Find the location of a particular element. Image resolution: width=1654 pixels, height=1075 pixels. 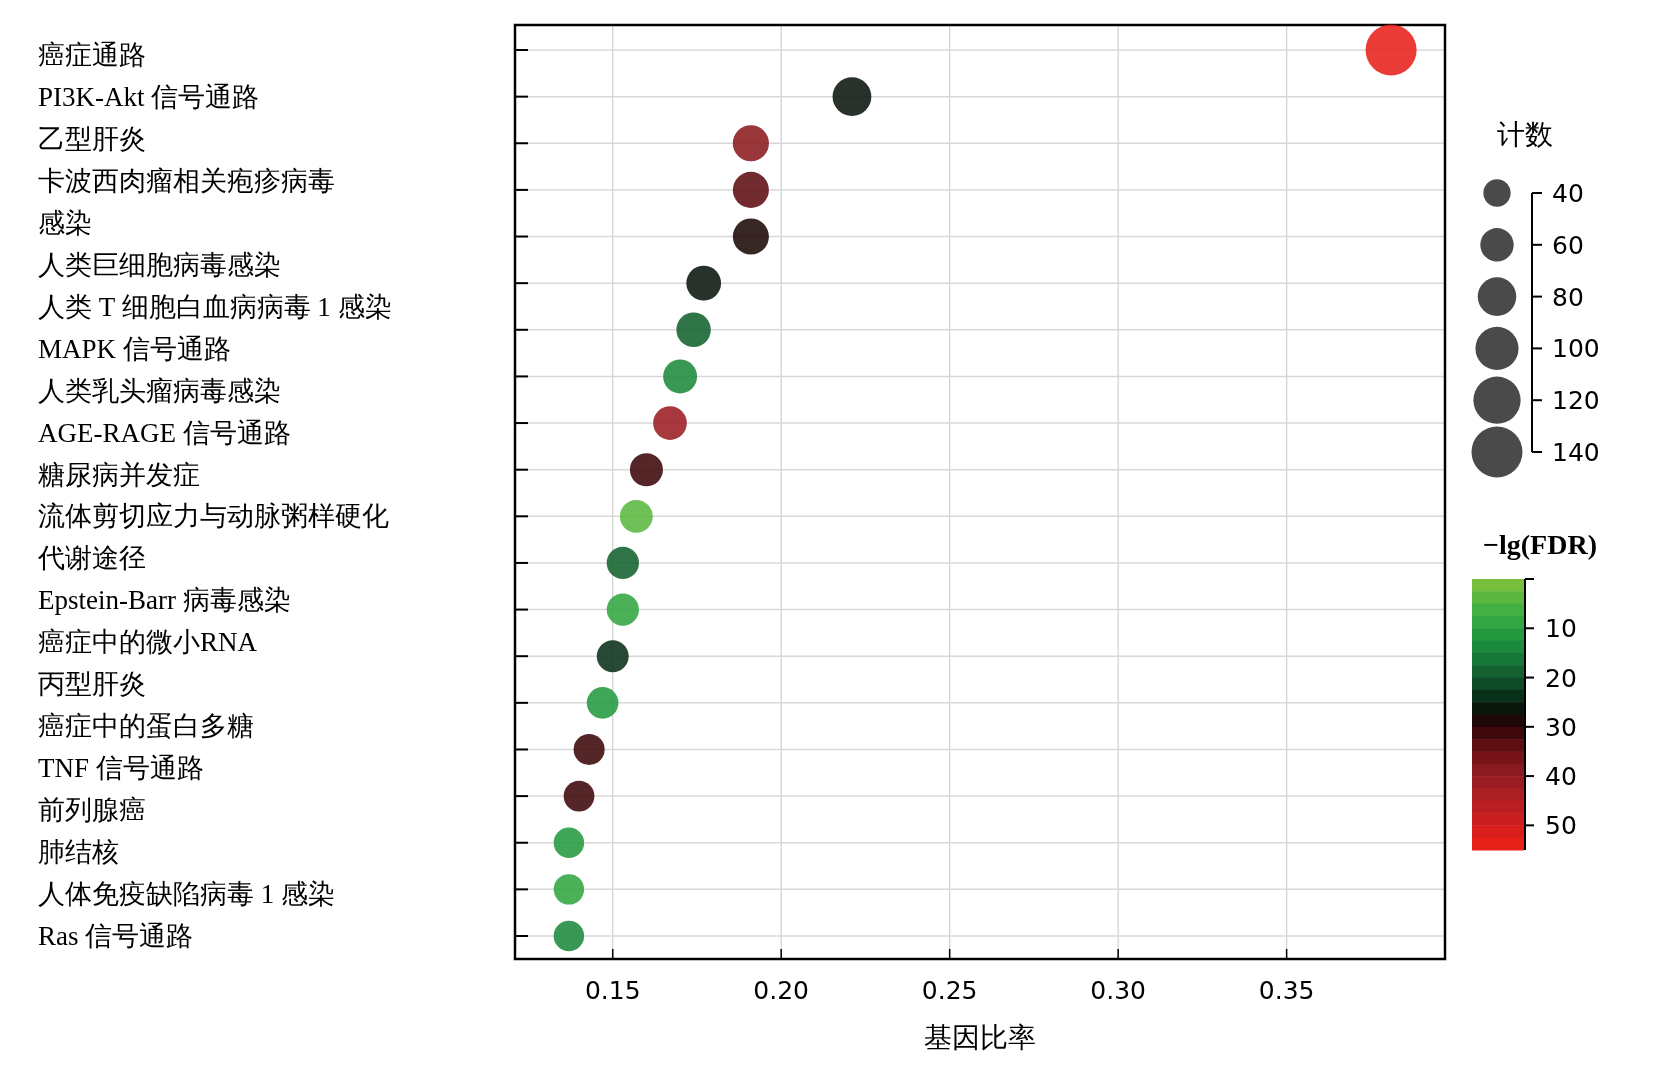

text: 人体免疫缺陷病毒 1 感染 is located at coordinates (186, 894).